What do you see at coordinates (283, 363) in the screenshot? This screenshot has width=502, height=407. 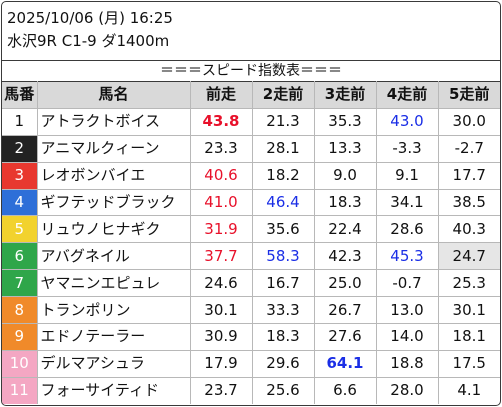 I see `speed-index-value: 29.6` at bounding box center [283, 363].